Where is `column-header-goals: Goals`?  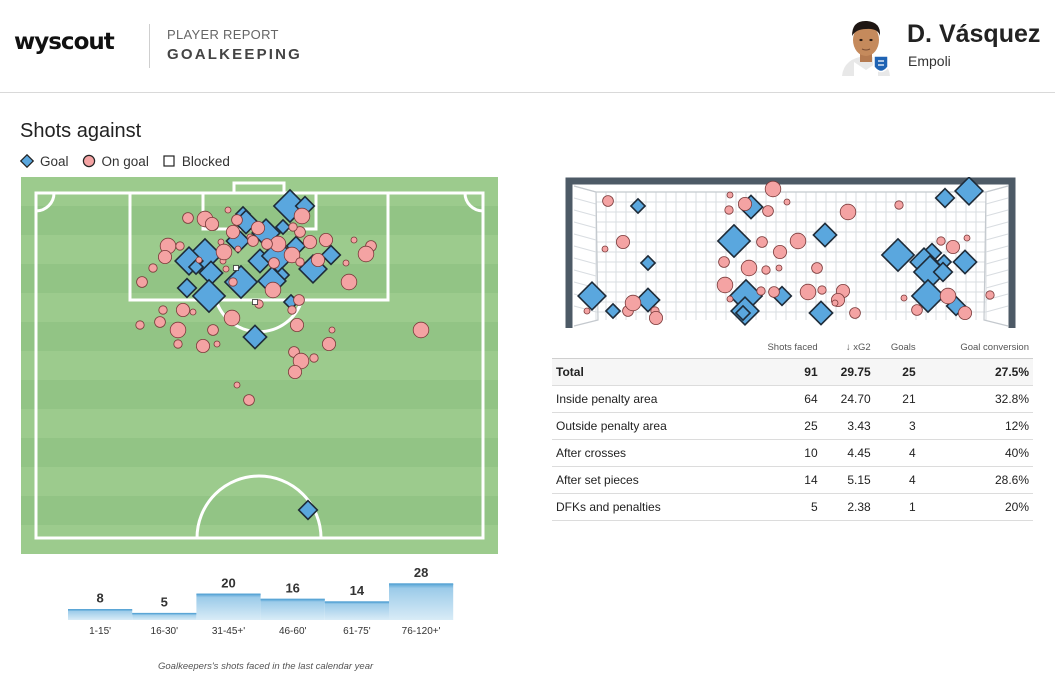 column-header-goals: Goals is located at coordinates (897, 348).